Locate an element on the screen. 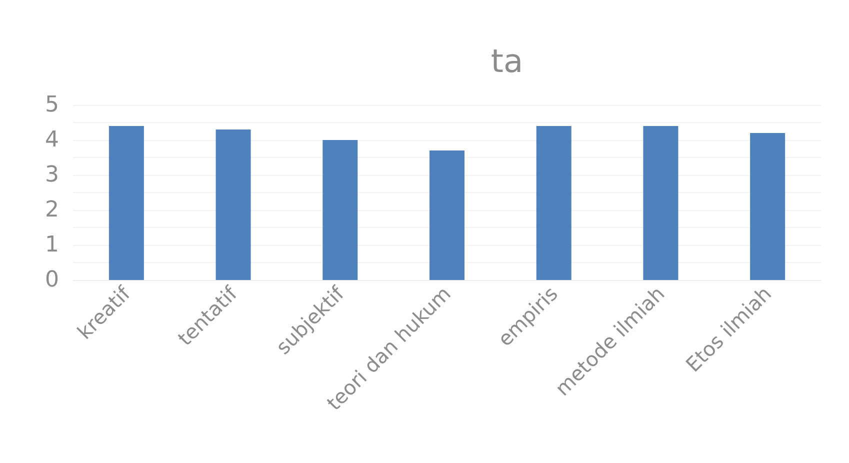  y-tick-label: 0 is located at coordinates (52, 280).